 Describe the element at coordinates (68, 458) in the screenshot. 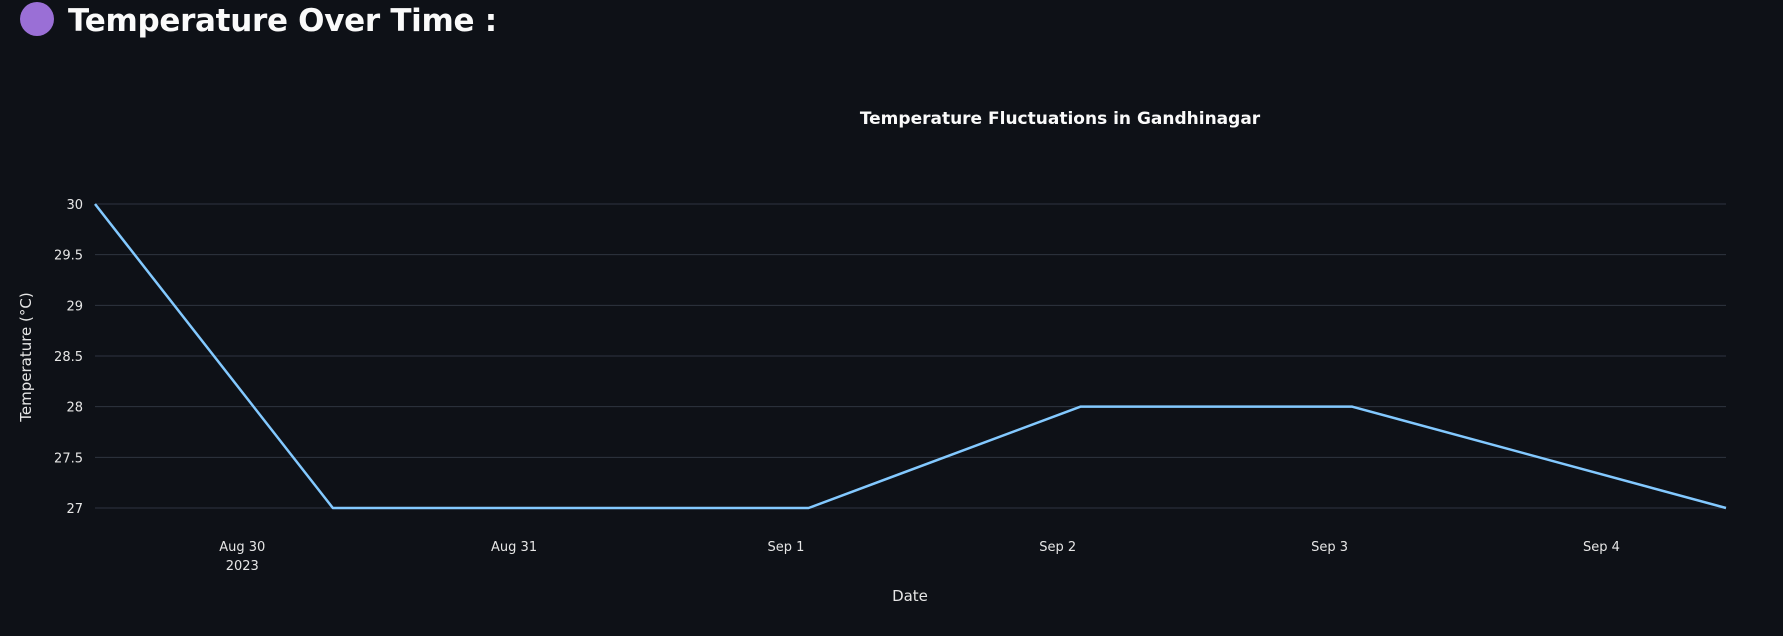

I see `y-tick-label: 27.5` at that location.